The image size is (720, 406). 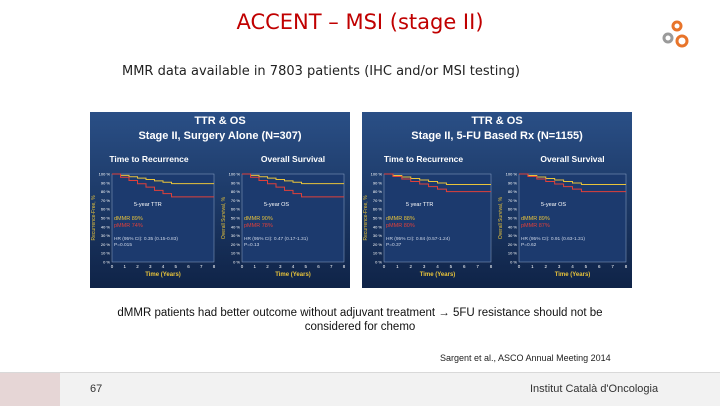 I want to click on p-value: P=0.62, so click(x=529, y=245).